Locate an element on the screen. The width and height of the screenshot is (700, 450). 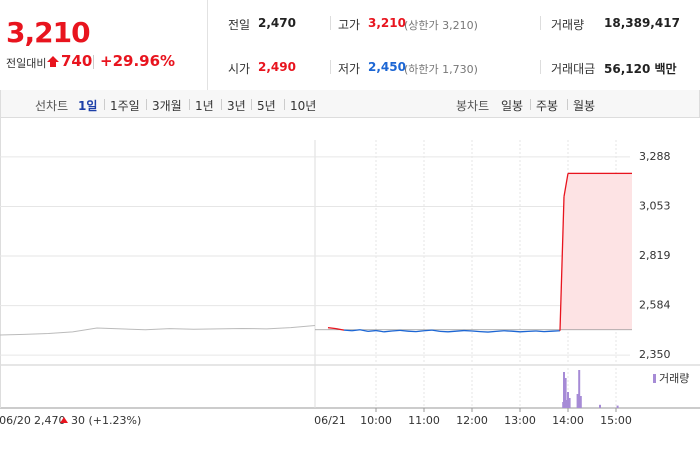
stat-label: 거래대금 is located at coordinates (573, 69).